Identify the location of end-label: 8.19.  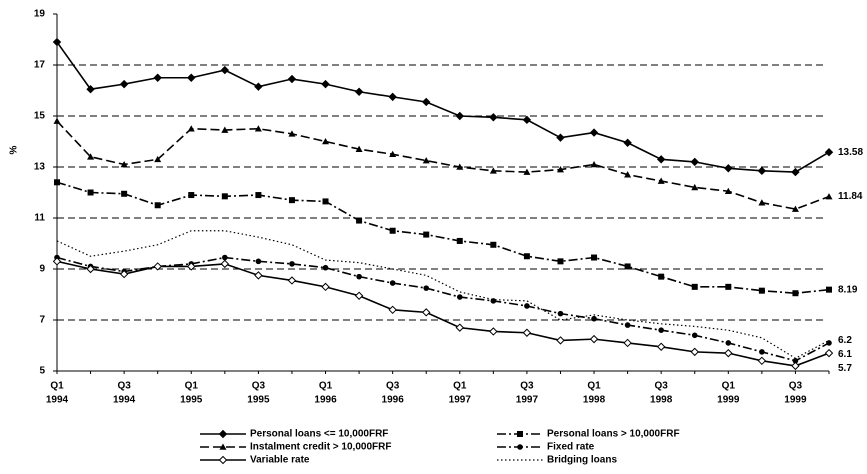
(848, 289).